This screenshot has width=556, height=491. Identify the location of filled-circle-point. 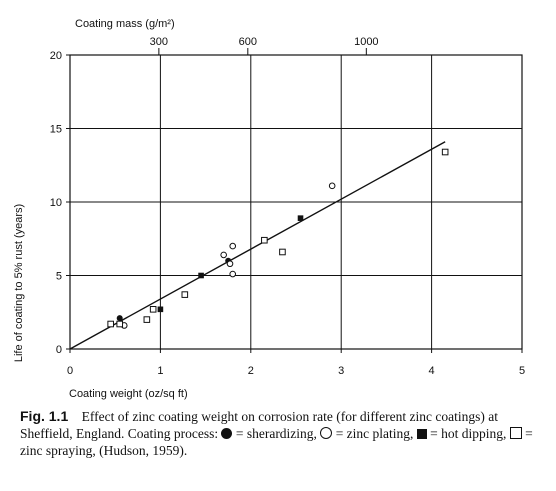
(119, 318).